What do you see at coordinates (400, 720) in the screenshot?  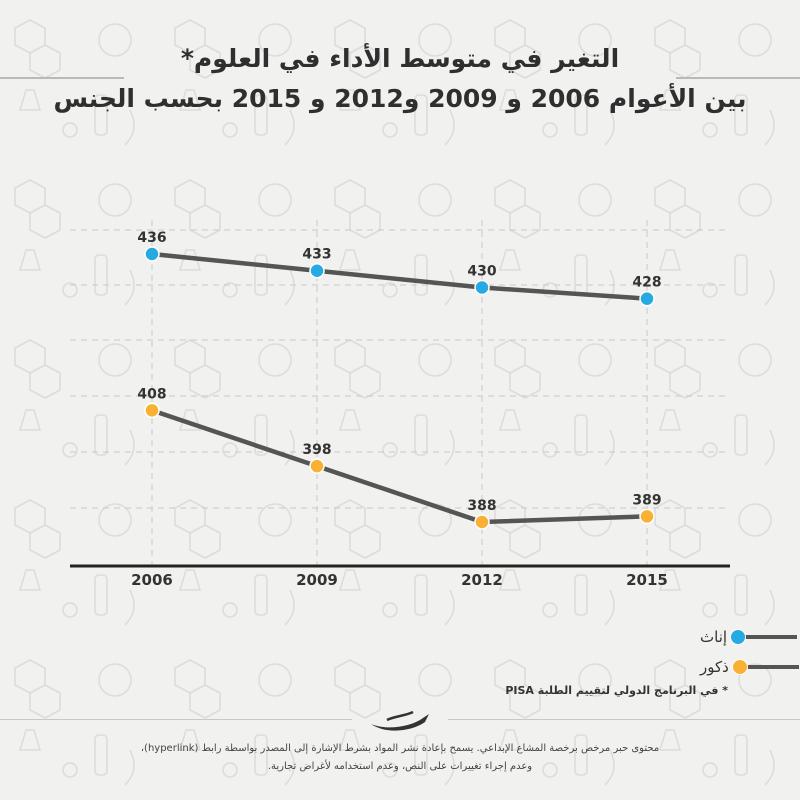 I see `hibr-logo-icon` at bounding box center [400, 720].